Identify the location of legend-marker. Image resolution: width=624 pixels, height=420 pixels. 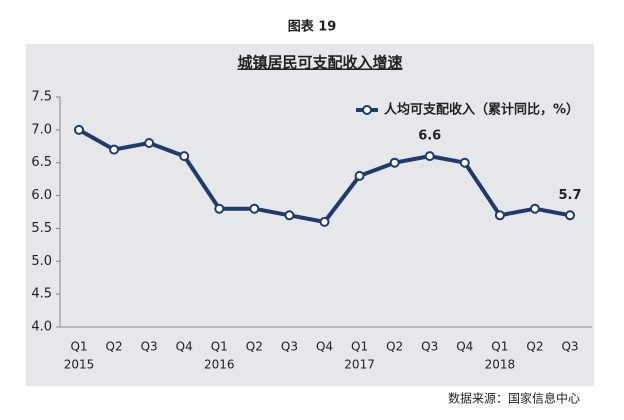
(367, 110).